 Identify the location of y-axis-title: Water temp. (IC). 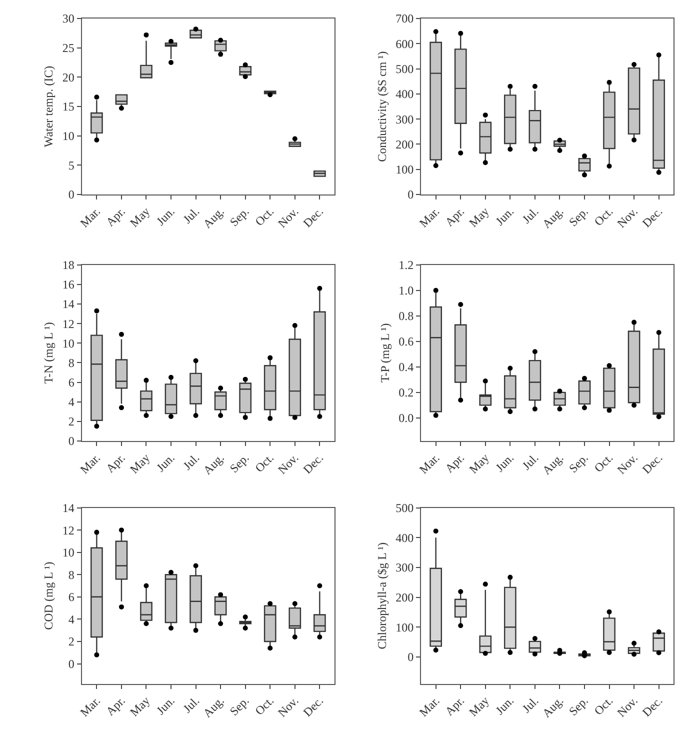
(49, 107).